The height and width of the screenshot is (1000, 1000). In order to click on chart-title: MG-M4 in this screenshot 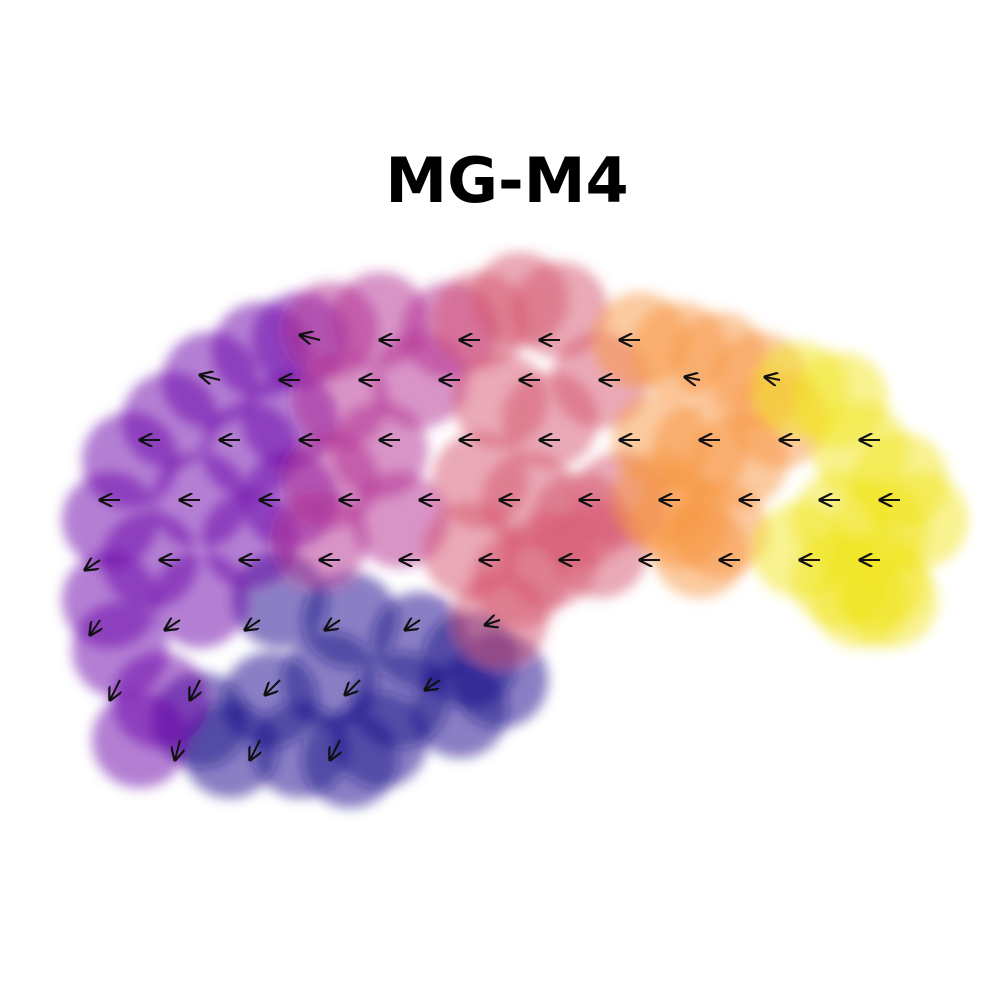, I will do `click(506, 180)`.